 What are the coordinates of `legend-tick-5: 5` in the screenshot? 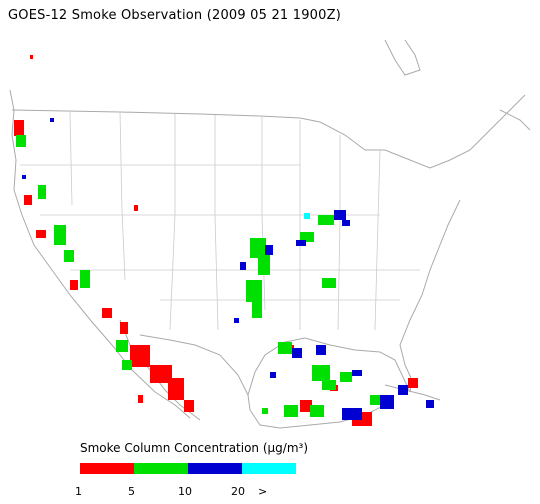 It's located at (131, 491).